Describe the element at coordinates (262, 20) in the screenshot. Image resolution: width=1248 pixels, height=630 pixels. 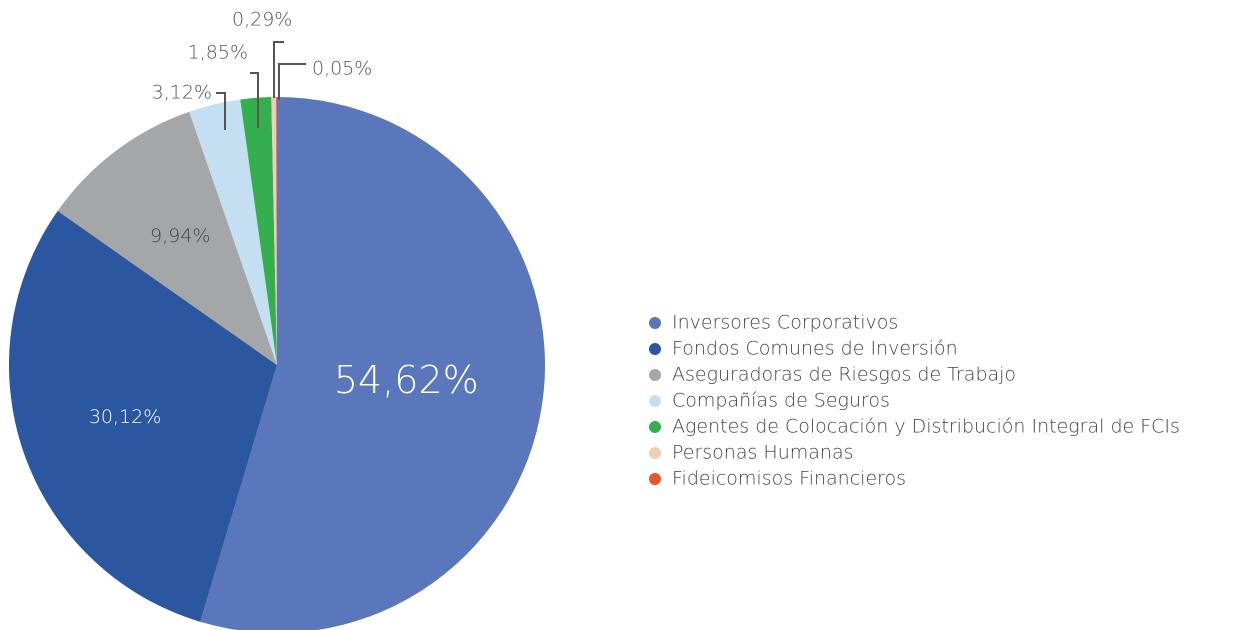
I see `data-label: 0,29%` at that location.